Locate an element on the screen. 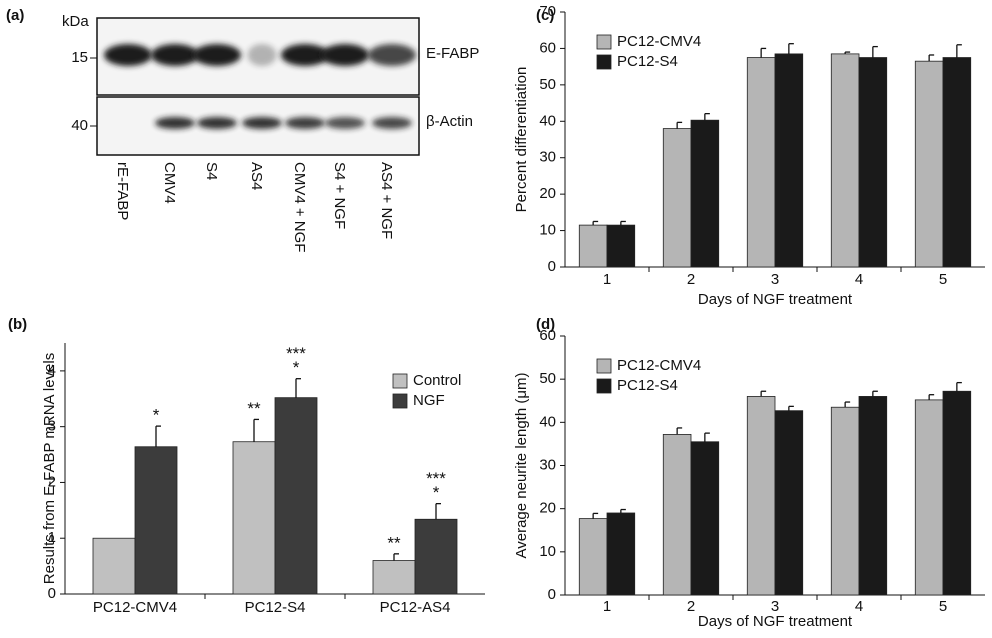  panel-label: (d) is located at coordinates (545, 324).